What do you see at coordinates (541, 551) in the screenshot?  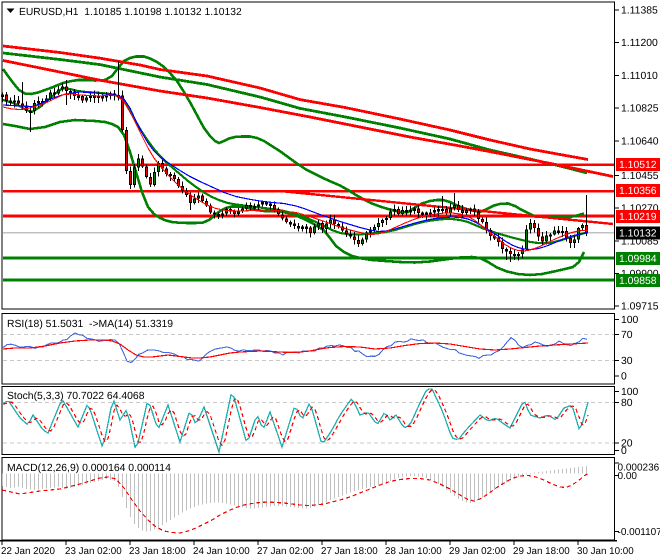 I see `svg-text: 29 Jan 18:00` at bounding box center [541, 551].